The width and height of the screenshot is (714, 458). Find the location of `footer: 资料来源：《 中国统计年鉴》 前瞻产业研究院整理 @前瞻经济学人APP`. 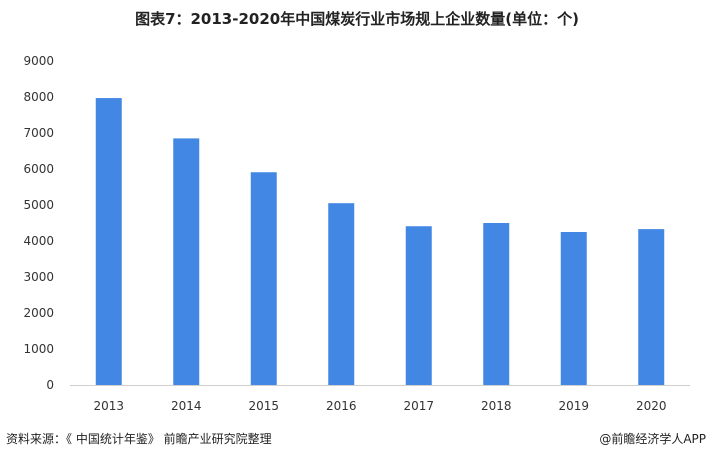

footer: 资料来源：《 中国统计年鉴》 前瞻产业研究院整理 @前瞻经济学人APP is located at coordinates (357, 436).